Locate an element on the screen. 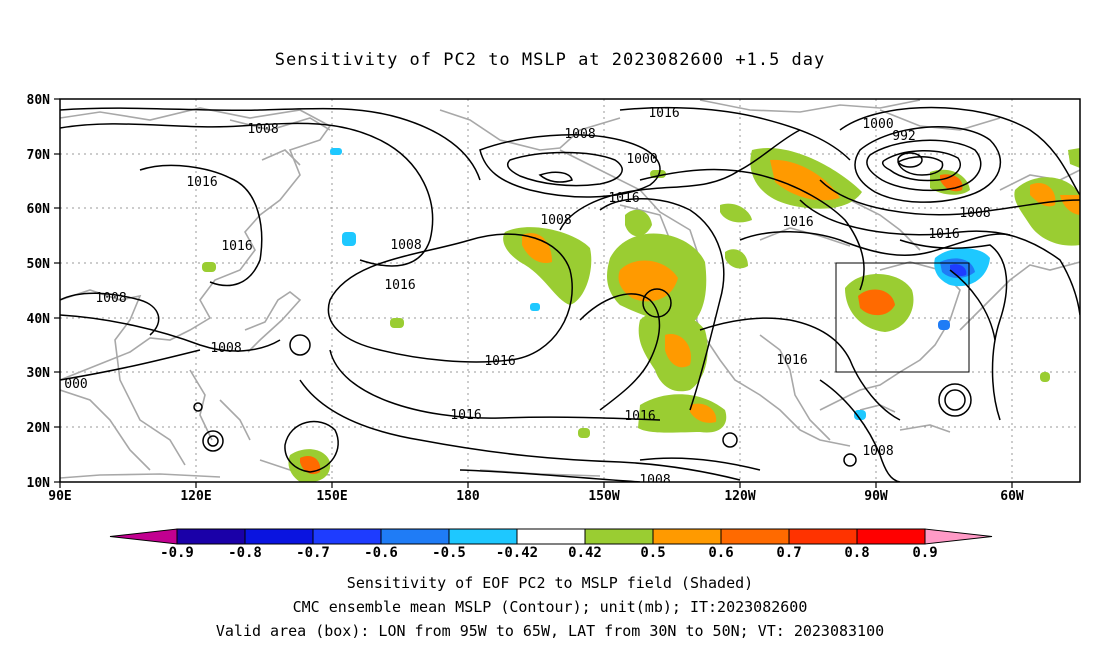 The image size is (1100, 650). colorbar-label: -0.9 is located at coordinates (177, 553).